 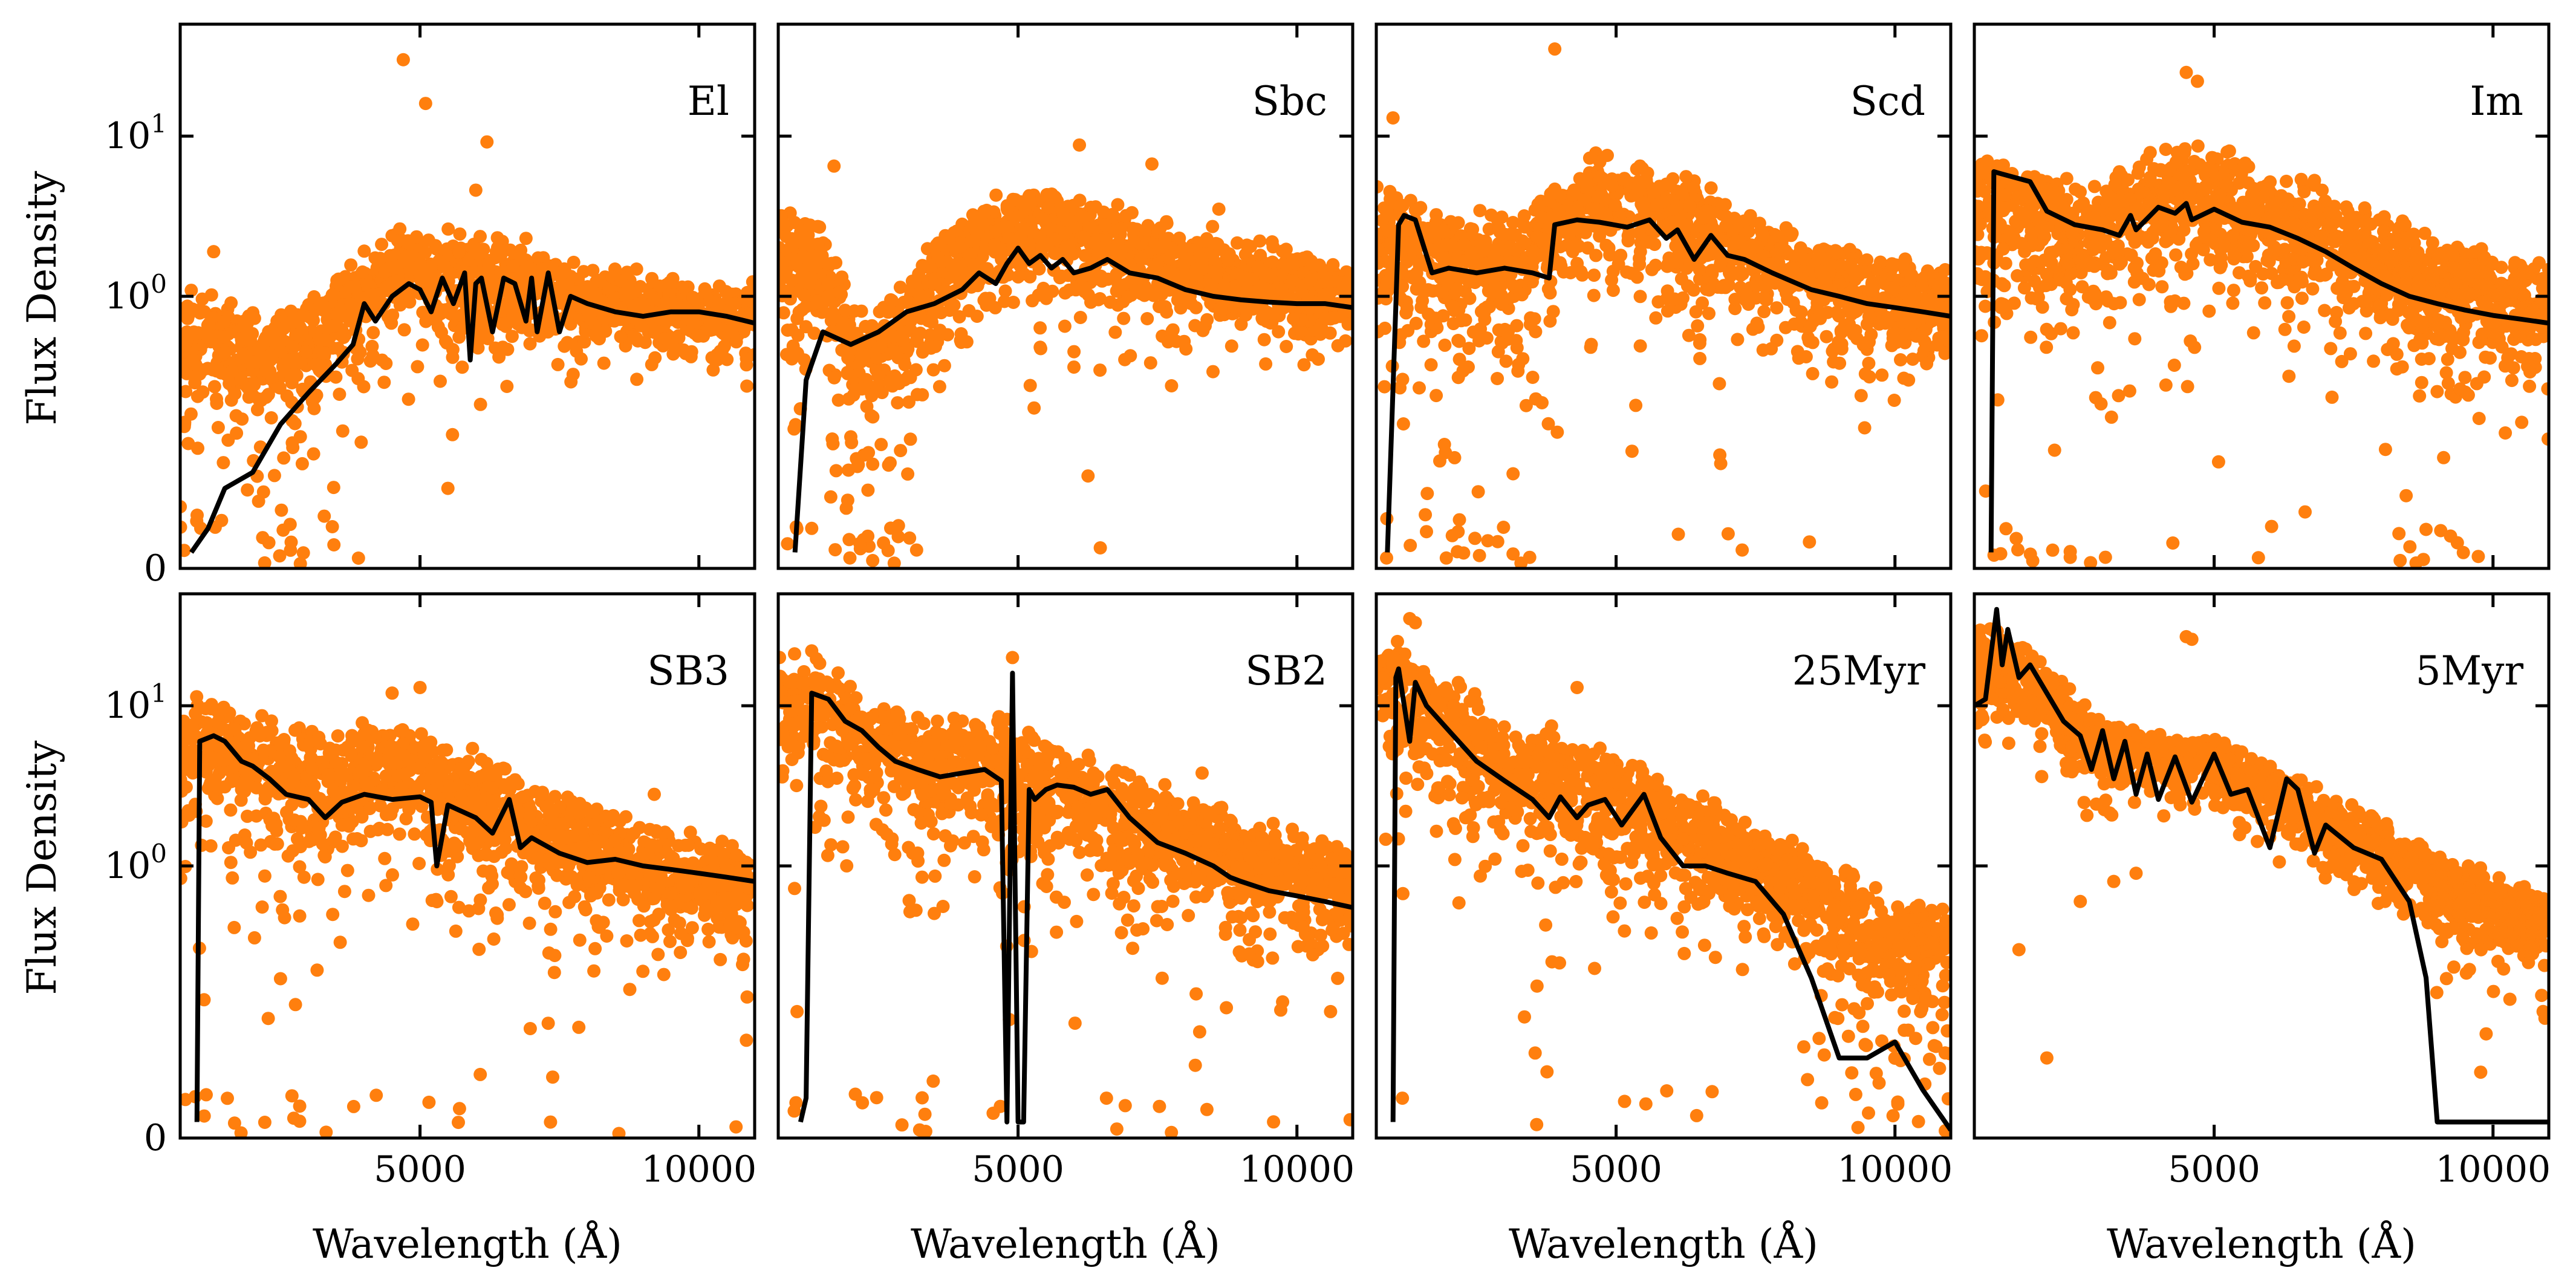 I want to click on model-spectrum-line, so click(x=1668, y=383).